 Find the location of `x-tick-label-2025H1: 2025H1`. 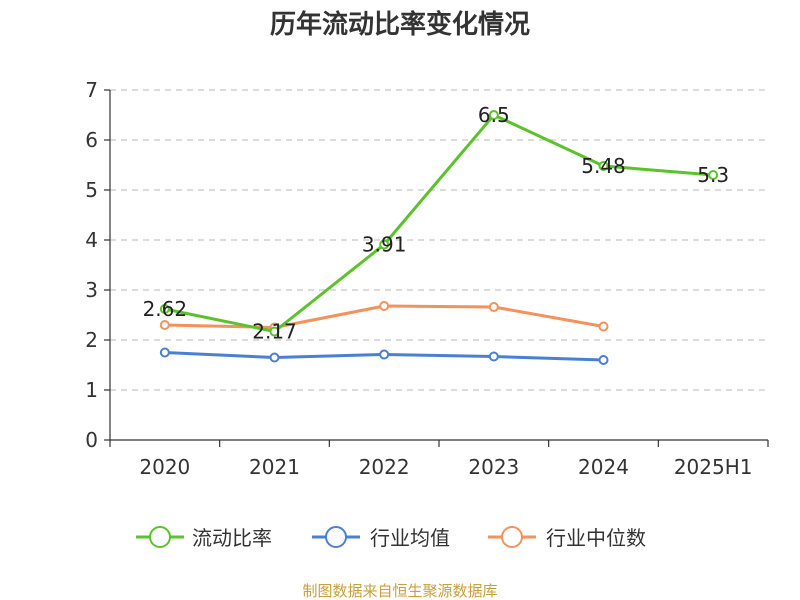

x-tick-label-2025H1: 2025H1 is located at coordinates (713, 467).